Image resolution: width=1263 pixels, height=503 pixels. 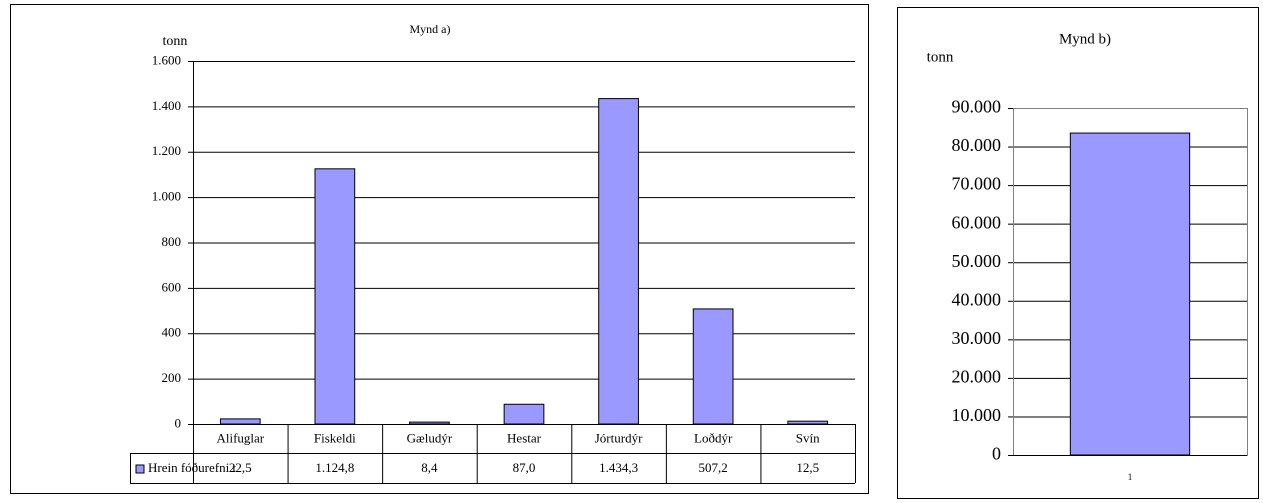 I want to click on data-table-value: 8,4, so click(x=429, y=467).